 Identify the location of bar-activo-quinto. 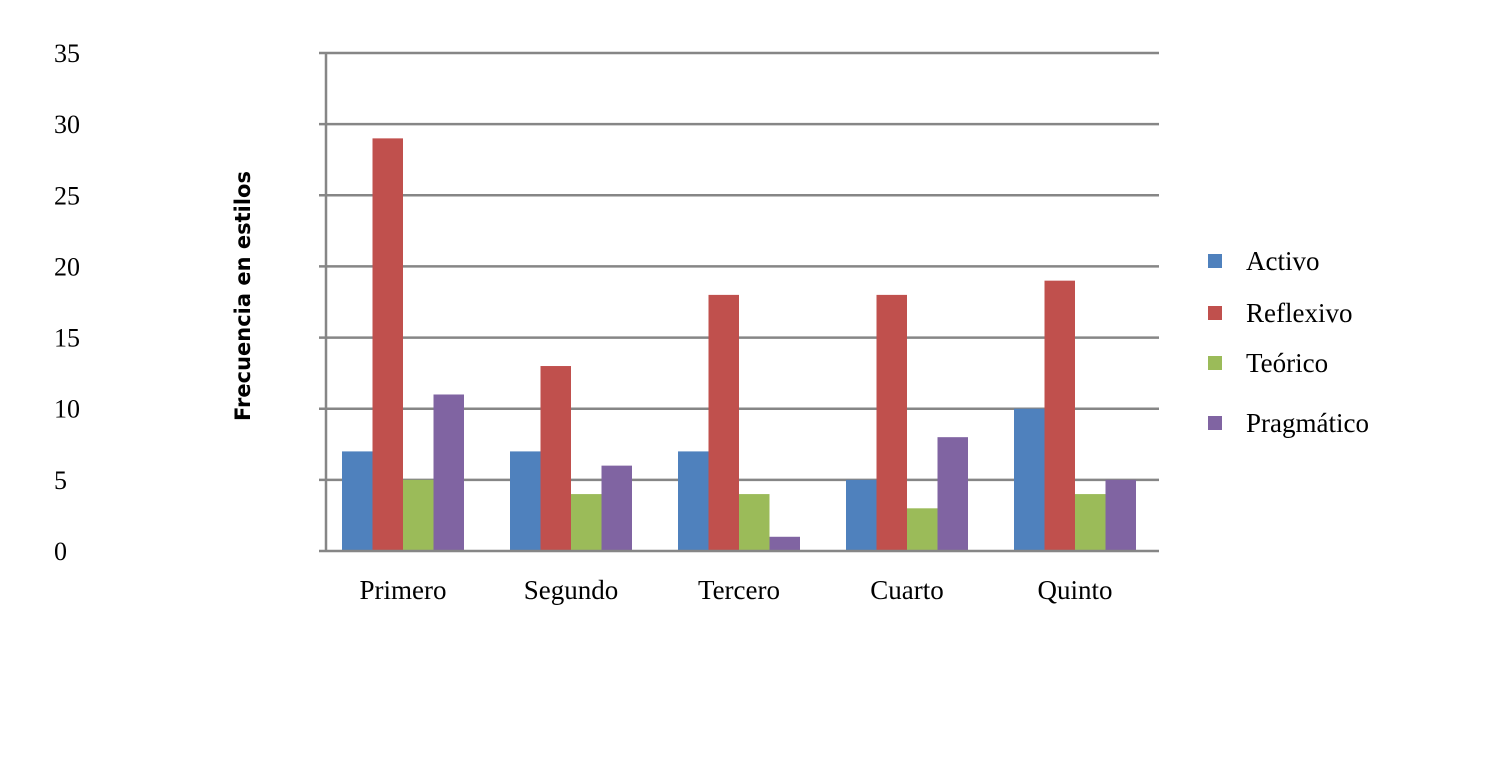
(1029, 479).